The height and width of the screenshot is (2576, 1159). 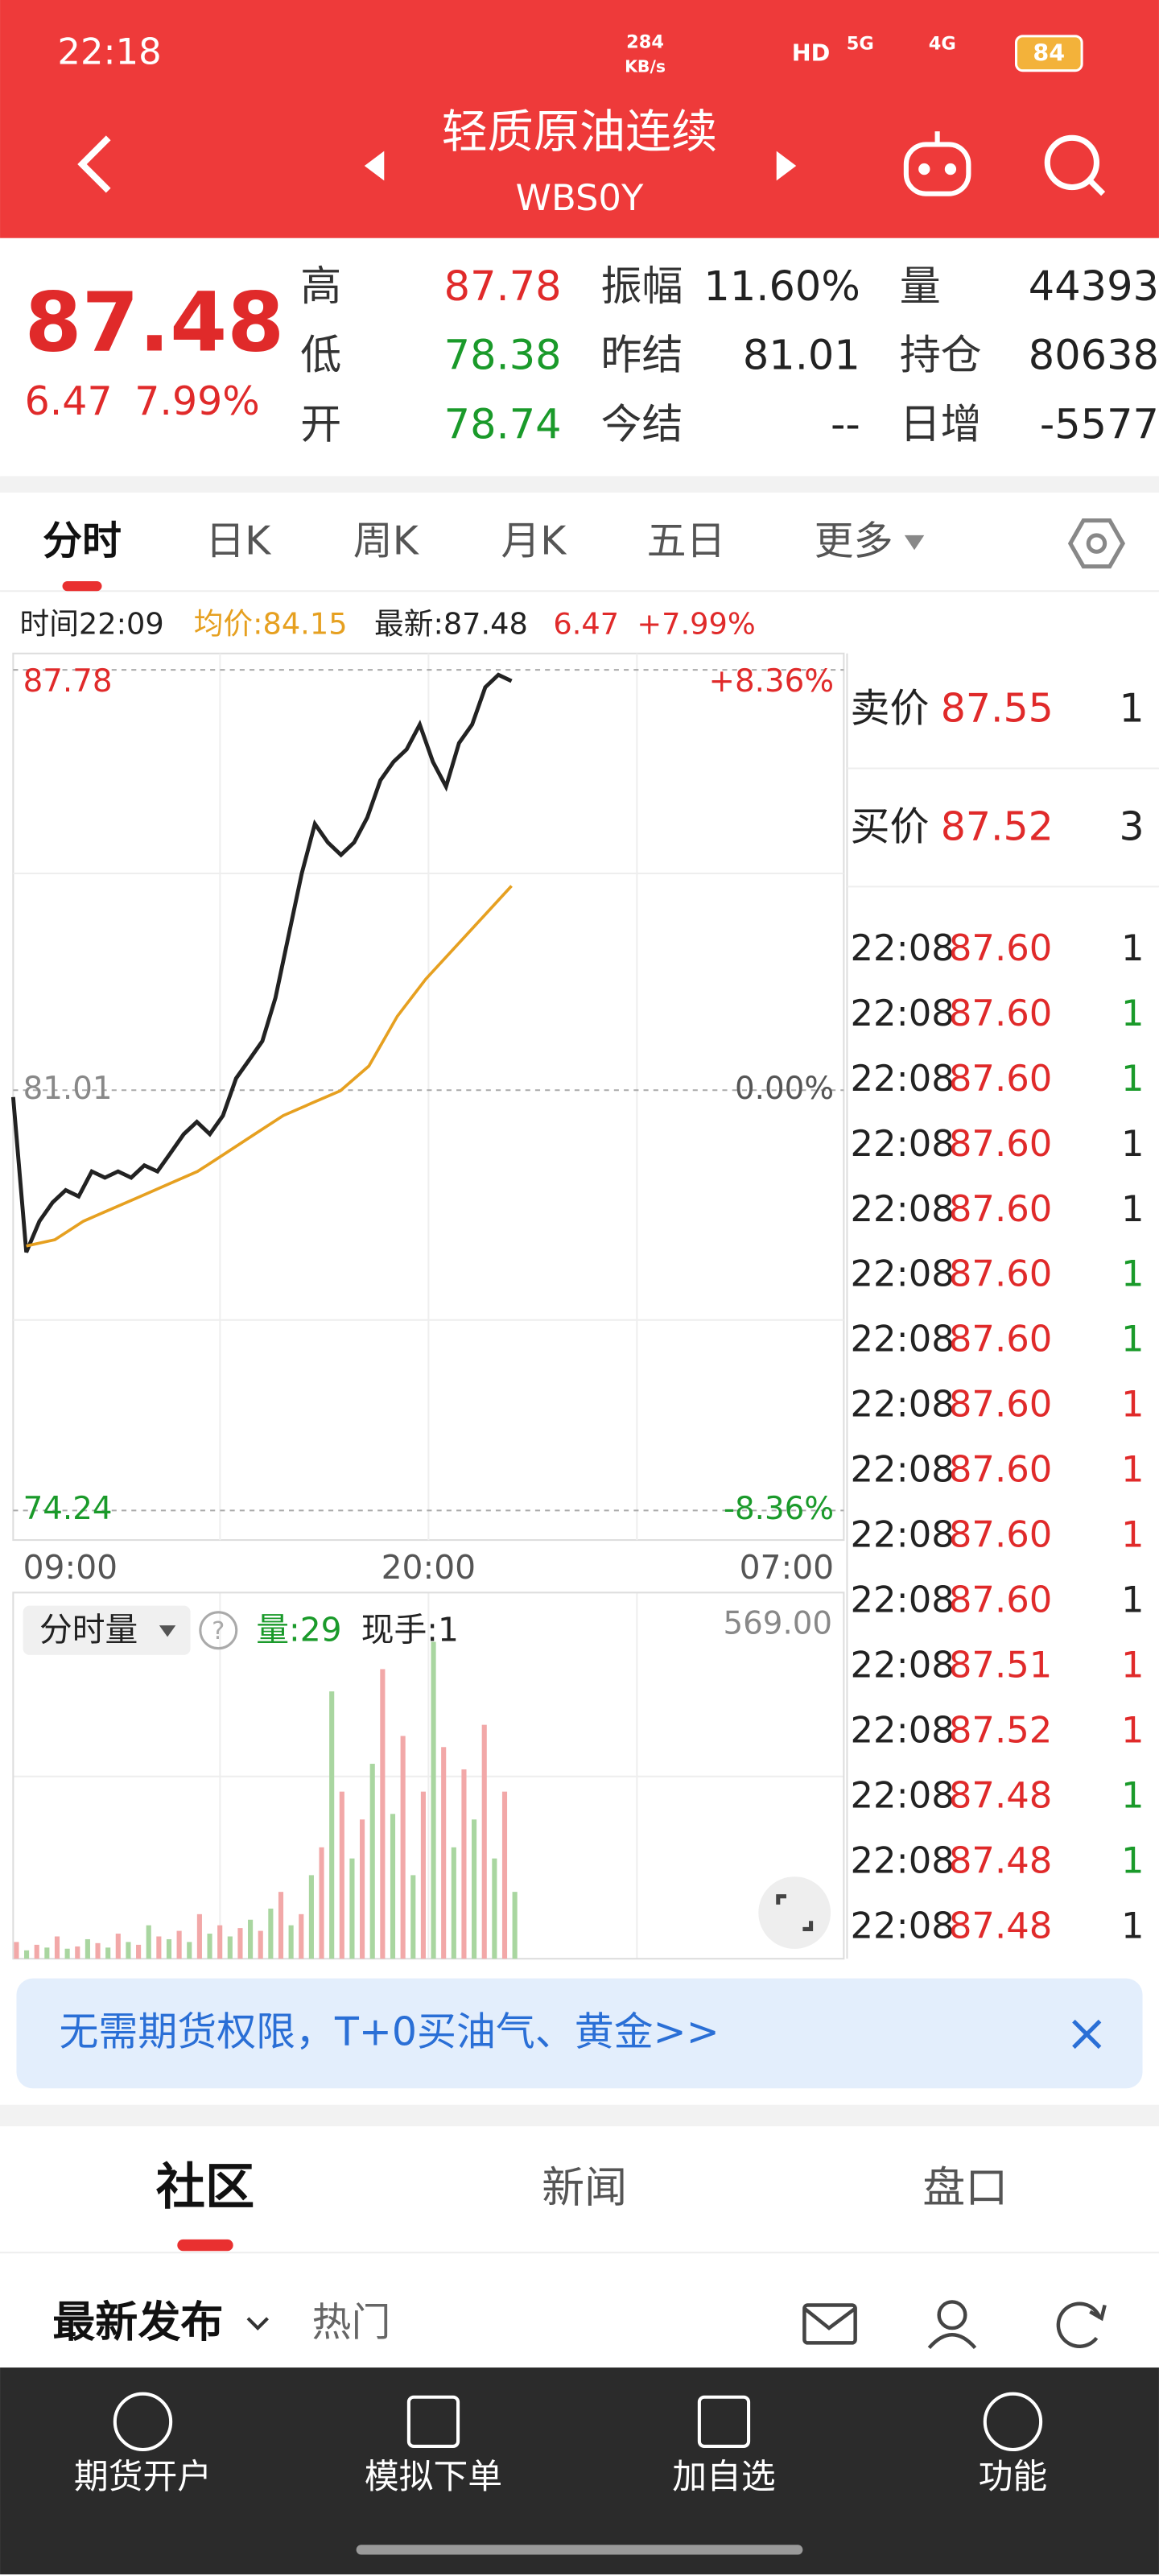 I want to click on close-banner, so click(x=1087, y=2034).